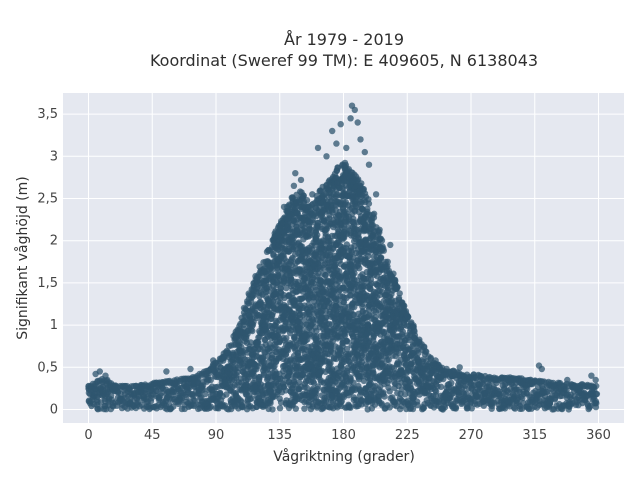  Describe the element at coordinates (54, 325) in the screenshot. I see `y-tick-label: 1` at that location.